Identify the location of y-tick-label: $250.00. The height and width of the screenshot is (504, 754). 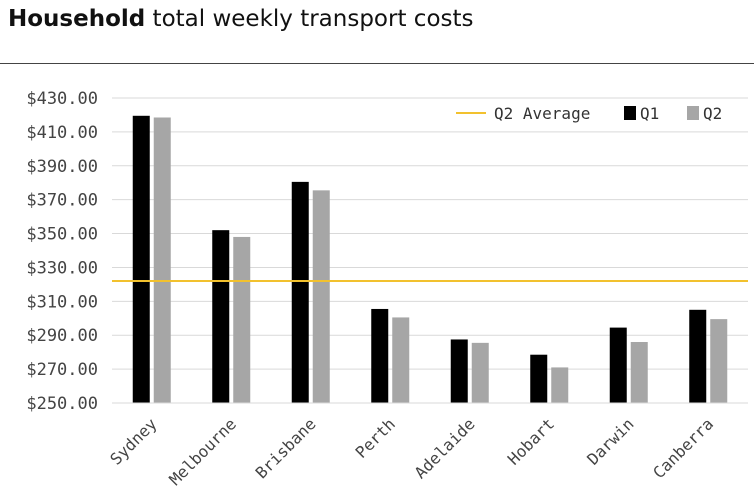
(62, 404).